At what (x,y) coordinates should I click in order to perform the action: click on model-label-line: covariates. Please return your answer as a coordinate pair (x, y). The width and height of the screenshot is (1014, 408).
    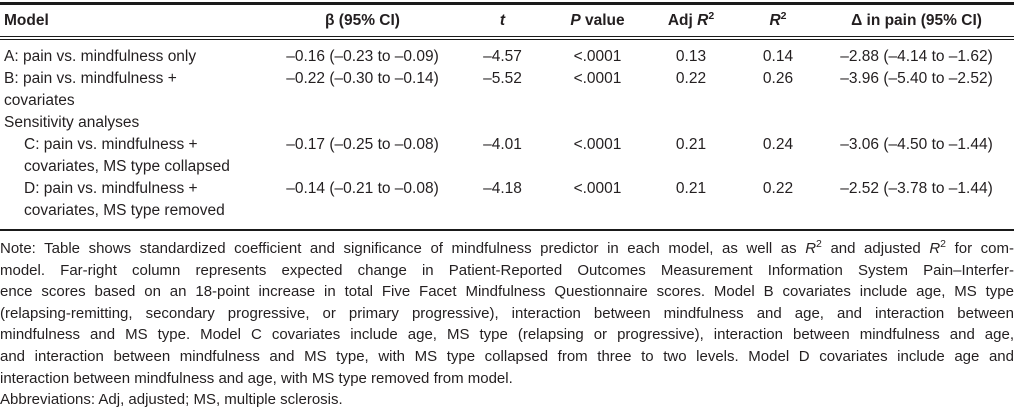
    Looking at the image, I should click on (39, 100).